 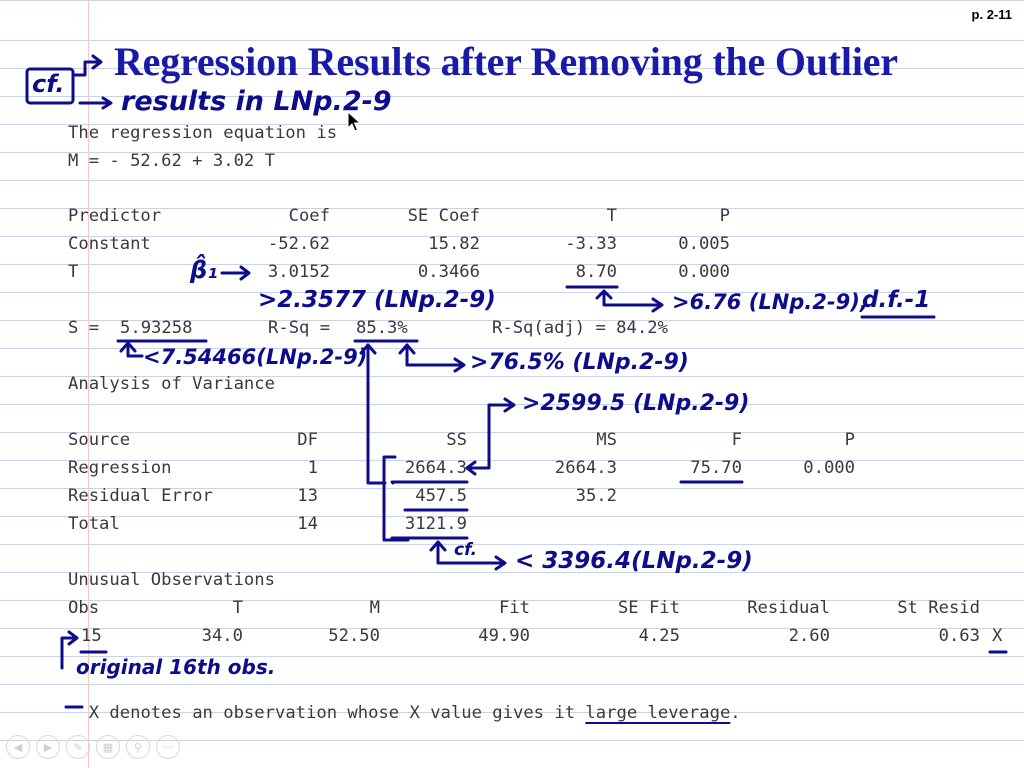 I want to click on footnote-large-leverage: large leverage, so click(x=658, y=713).